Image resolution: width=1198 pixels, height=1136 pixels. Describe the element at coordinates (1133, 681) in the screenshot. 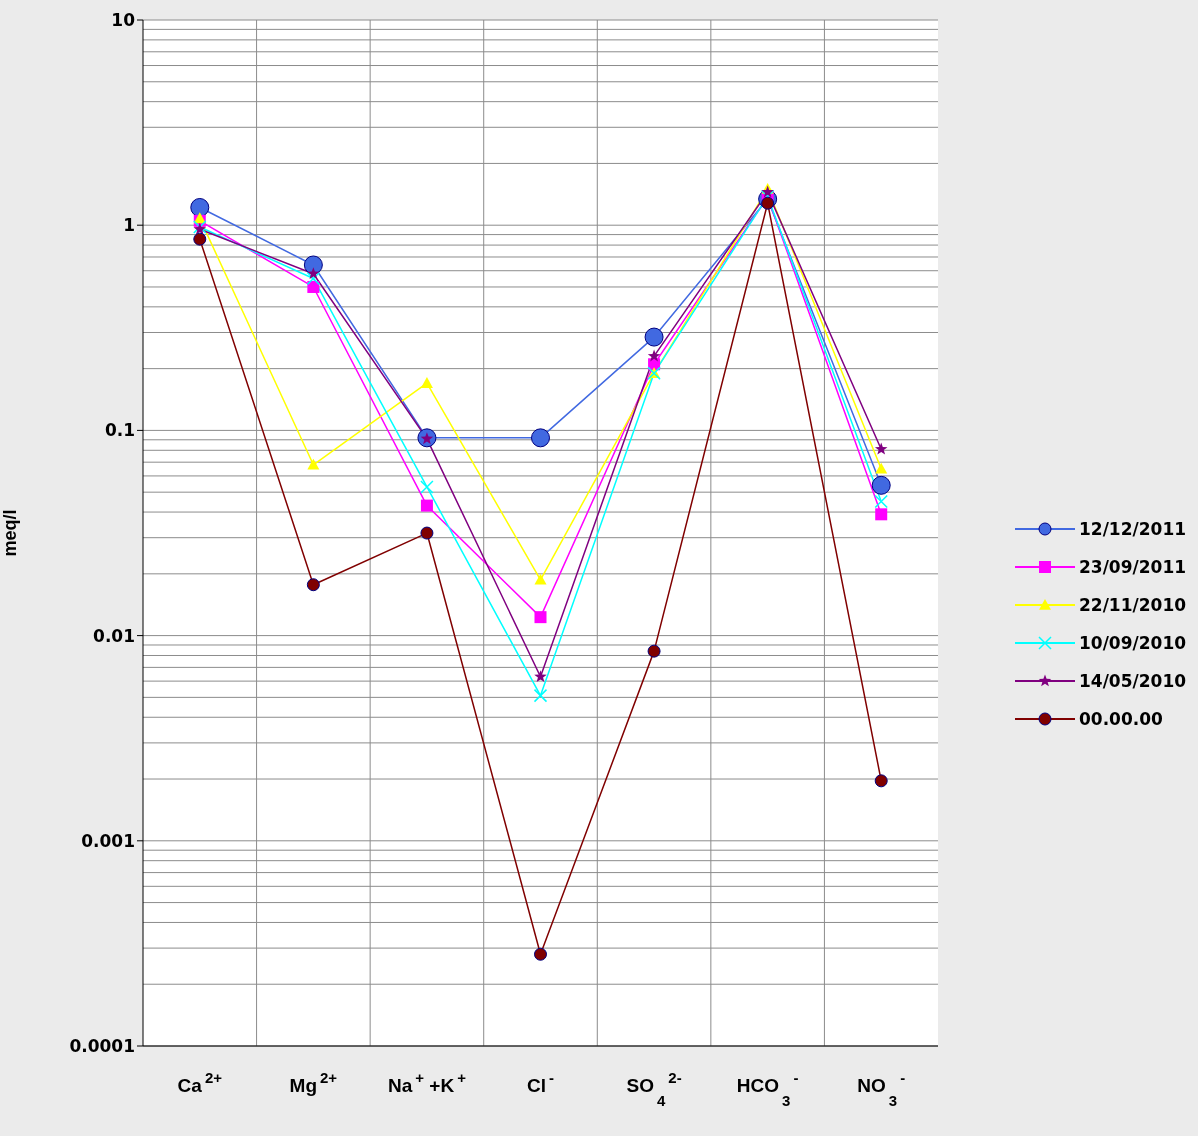

I see `legend-label: 14/05/2010` at that location.